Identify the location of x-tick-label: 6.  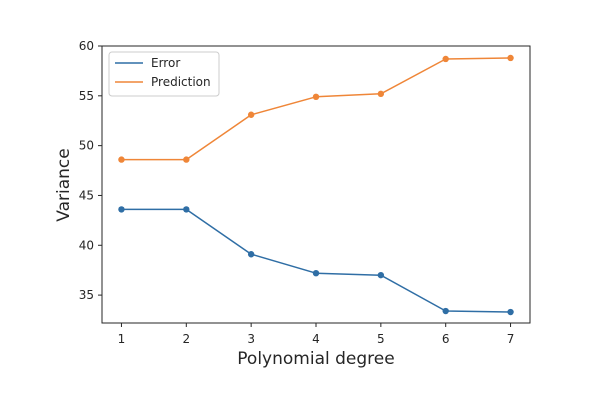
(446, 339).